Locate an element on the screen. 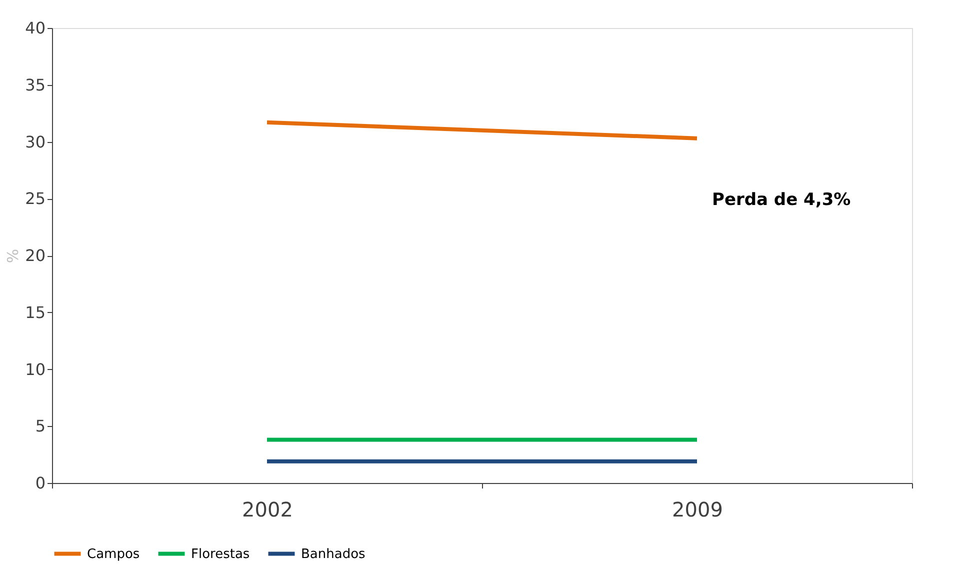 The image size is (961, 583). x-tick-label: 2002 is located at coordinates (267, 510).